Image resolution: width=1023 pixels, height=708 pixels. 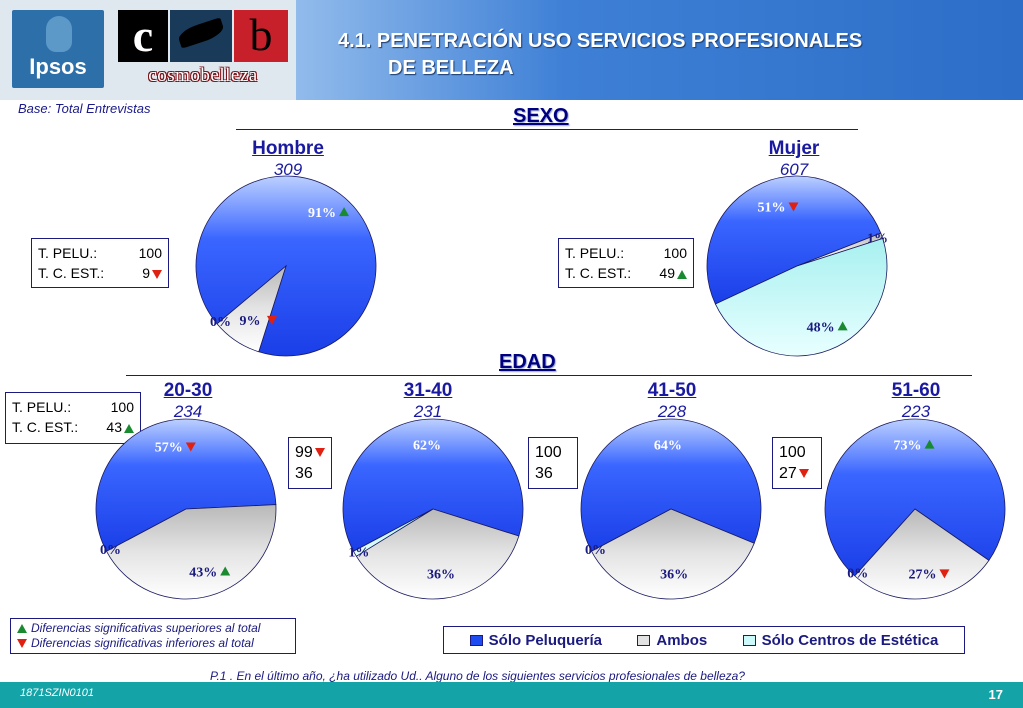 What do you see at coordinates (358, 553) in the screenshot?
I see `data-label: 1%` at bounding box center [358, 553].